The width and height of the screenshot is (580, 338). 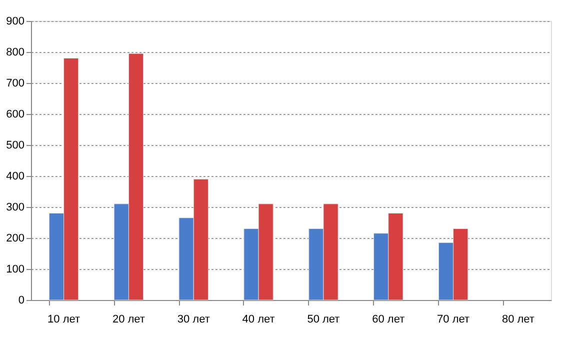 What do you see at coordinates (15, 114) in the screenshot?
I see `y-tick-label: 600` at bounding box center [15, 114].